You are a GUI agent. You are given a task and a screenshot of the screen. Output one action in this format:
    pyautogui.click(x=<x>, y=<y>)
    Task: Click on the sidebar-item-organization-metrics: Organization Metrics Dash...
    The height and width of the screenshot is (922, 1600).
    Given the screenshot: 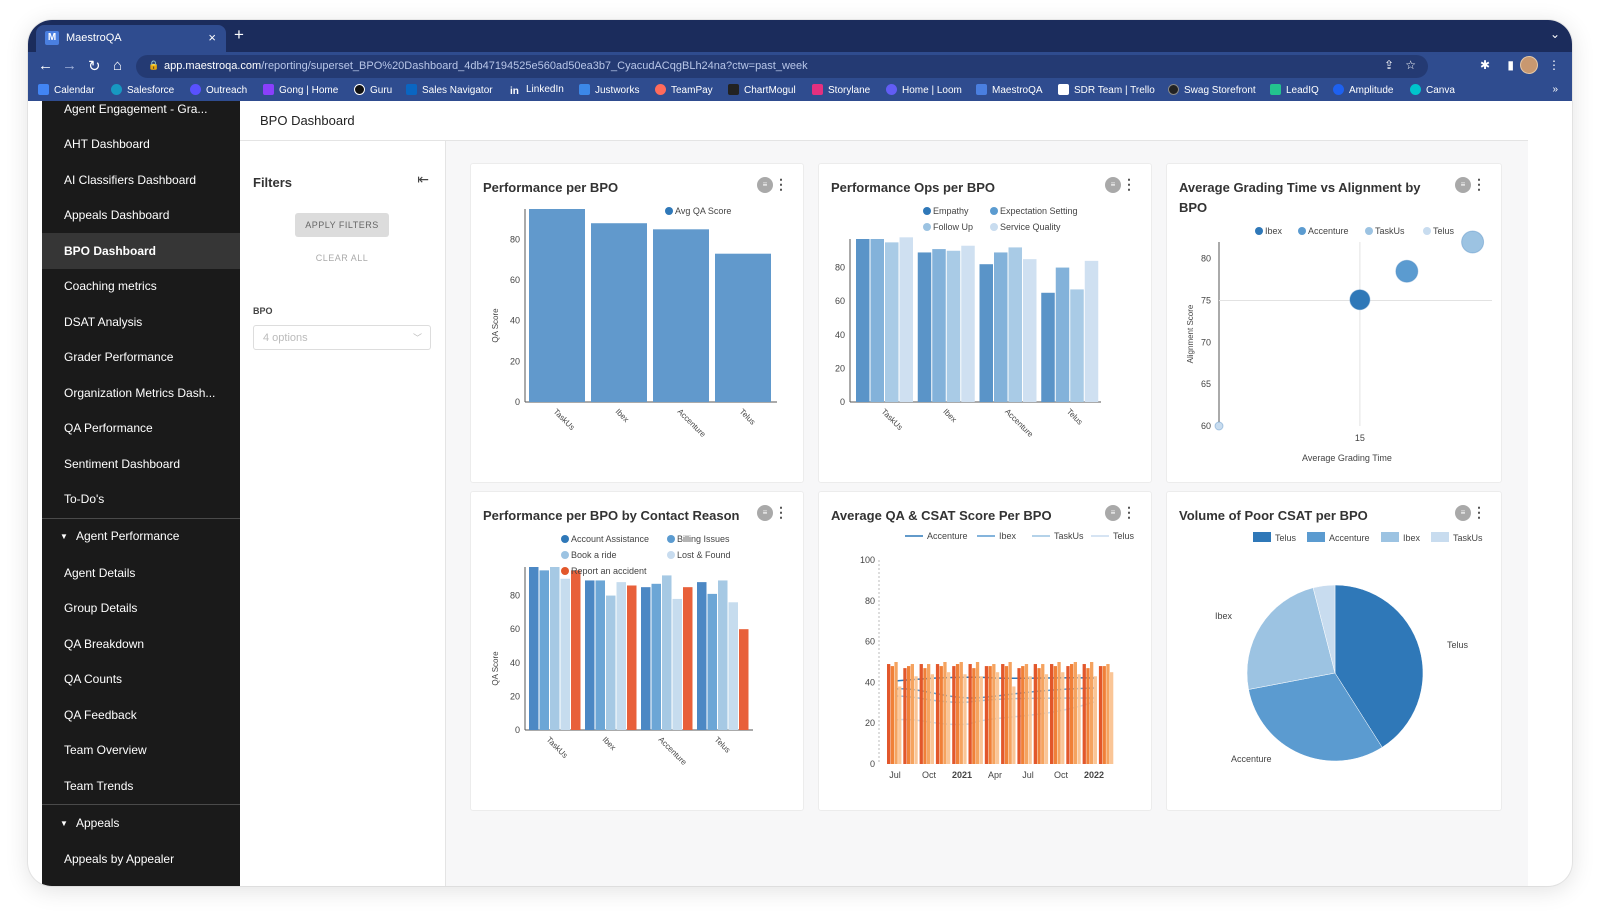 What is the action you would take?
    pyautogui.click(x=140, y=393)
    